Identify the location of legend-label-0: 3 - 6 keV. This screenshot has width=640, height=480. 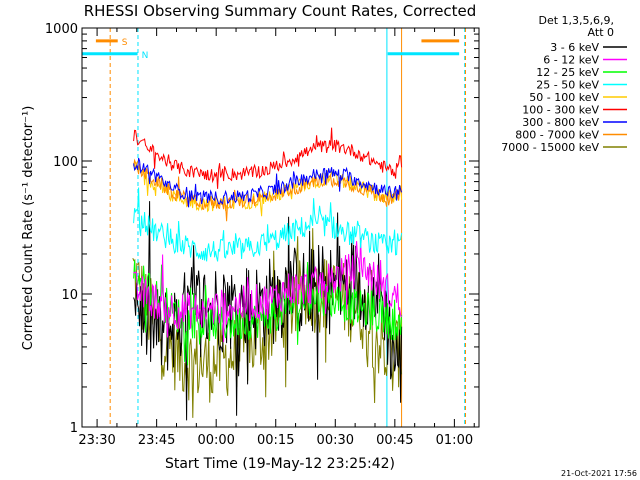
(574, 47).